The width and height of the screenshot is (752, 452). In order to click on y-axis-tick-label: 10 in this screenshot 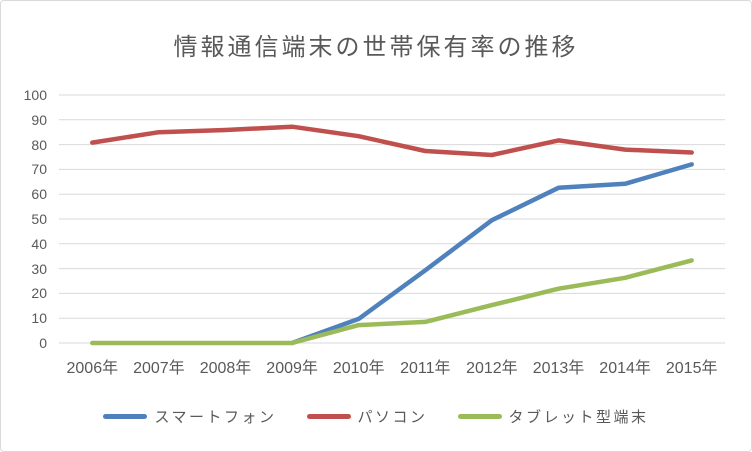, I will do `click(39, 318)`.